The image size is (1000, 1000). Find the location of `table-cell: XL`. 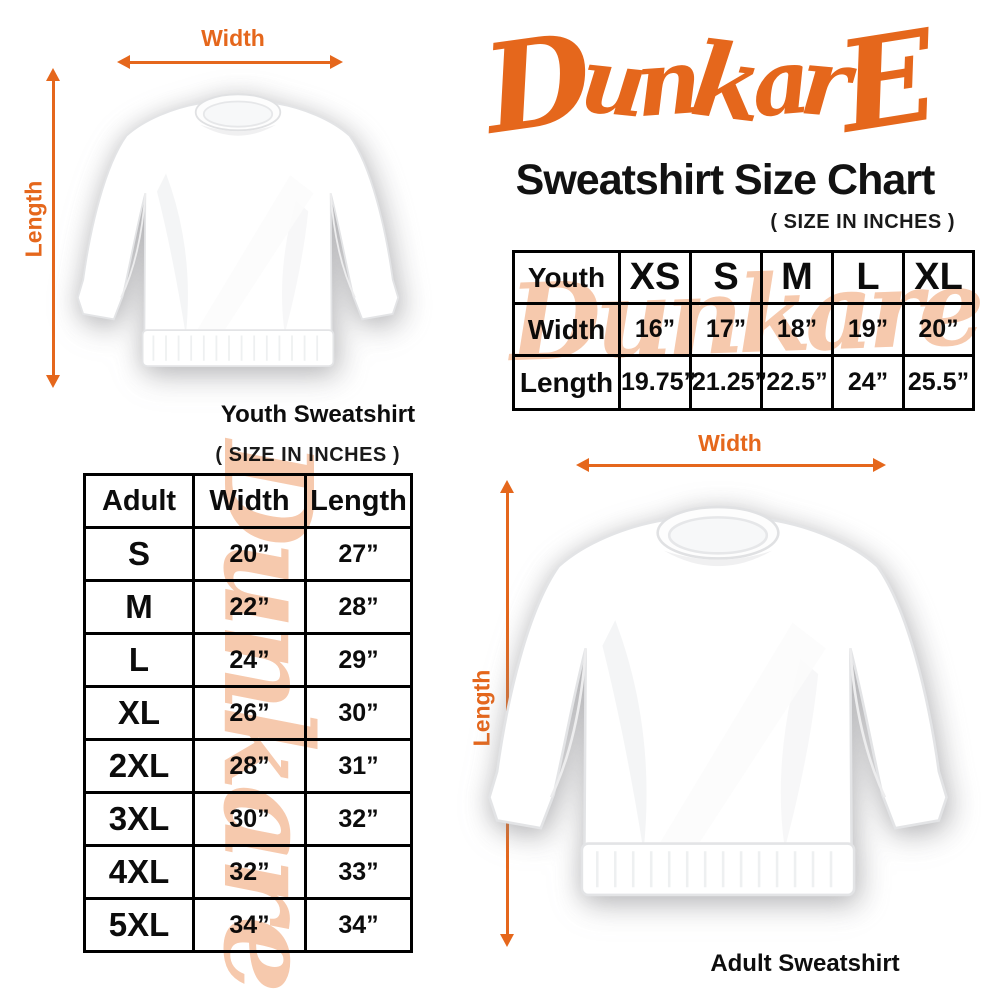

table-cell: XL is located at coordinates (139, 713).